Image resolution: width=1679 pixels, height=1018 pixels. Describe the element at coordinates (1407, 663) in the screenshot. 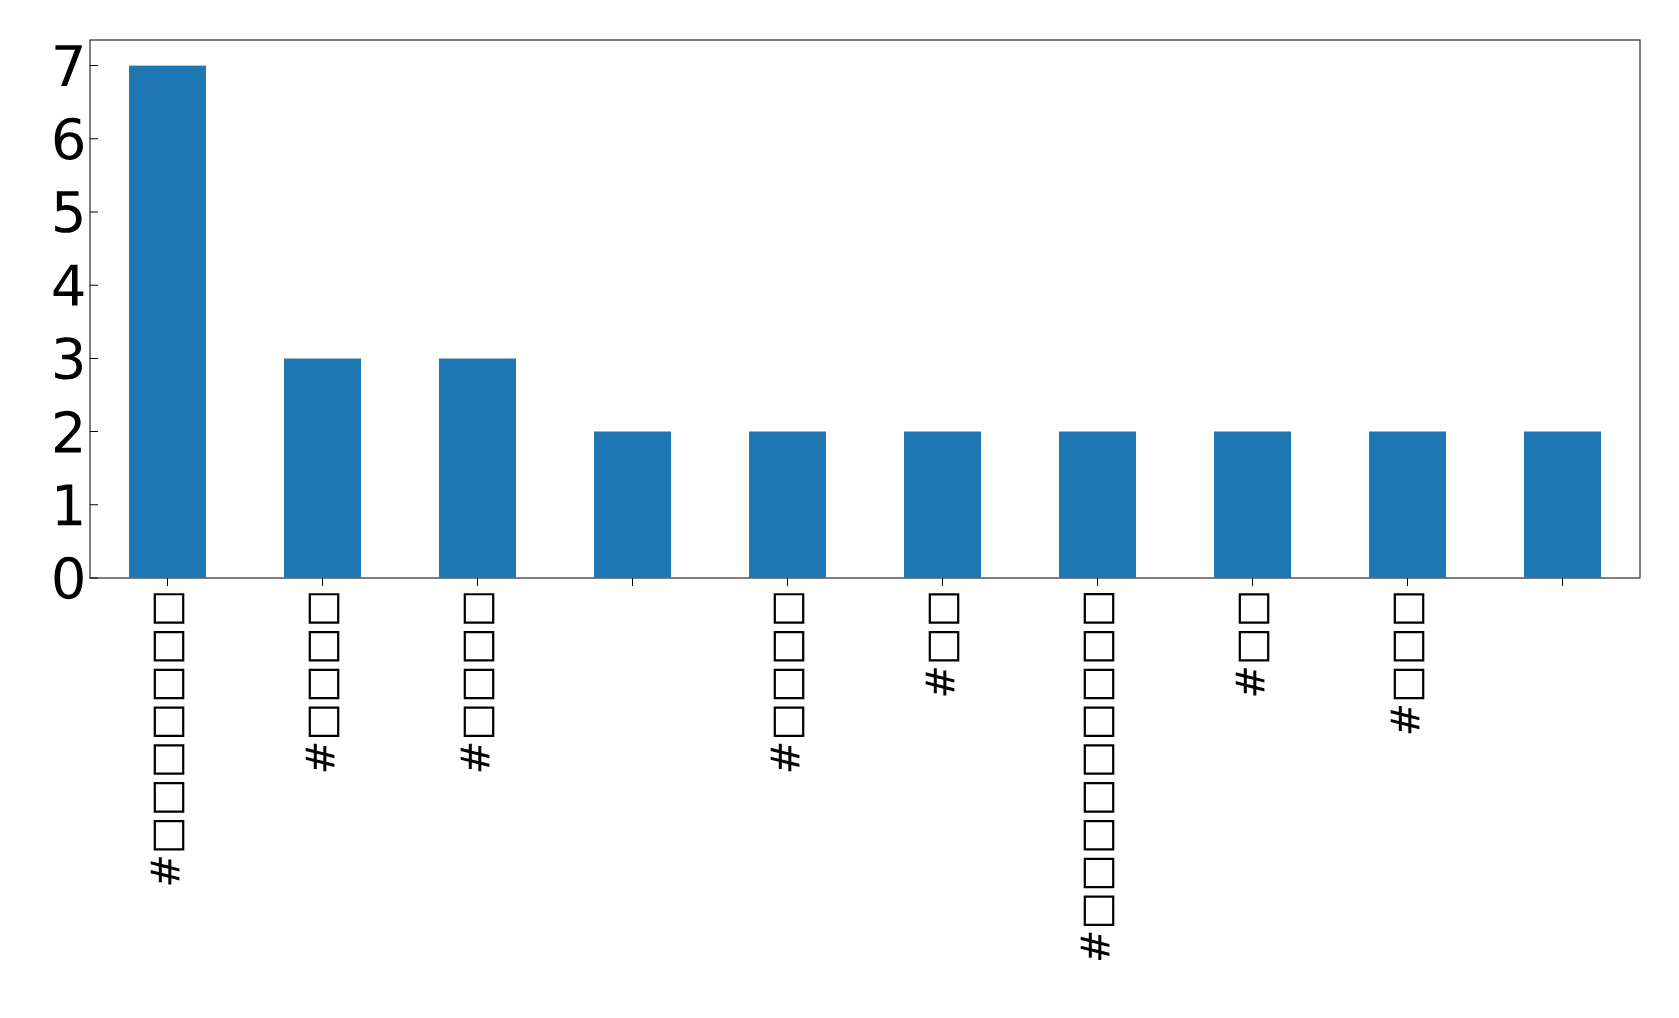

I see `x-tick-label: #□□□` at that location.